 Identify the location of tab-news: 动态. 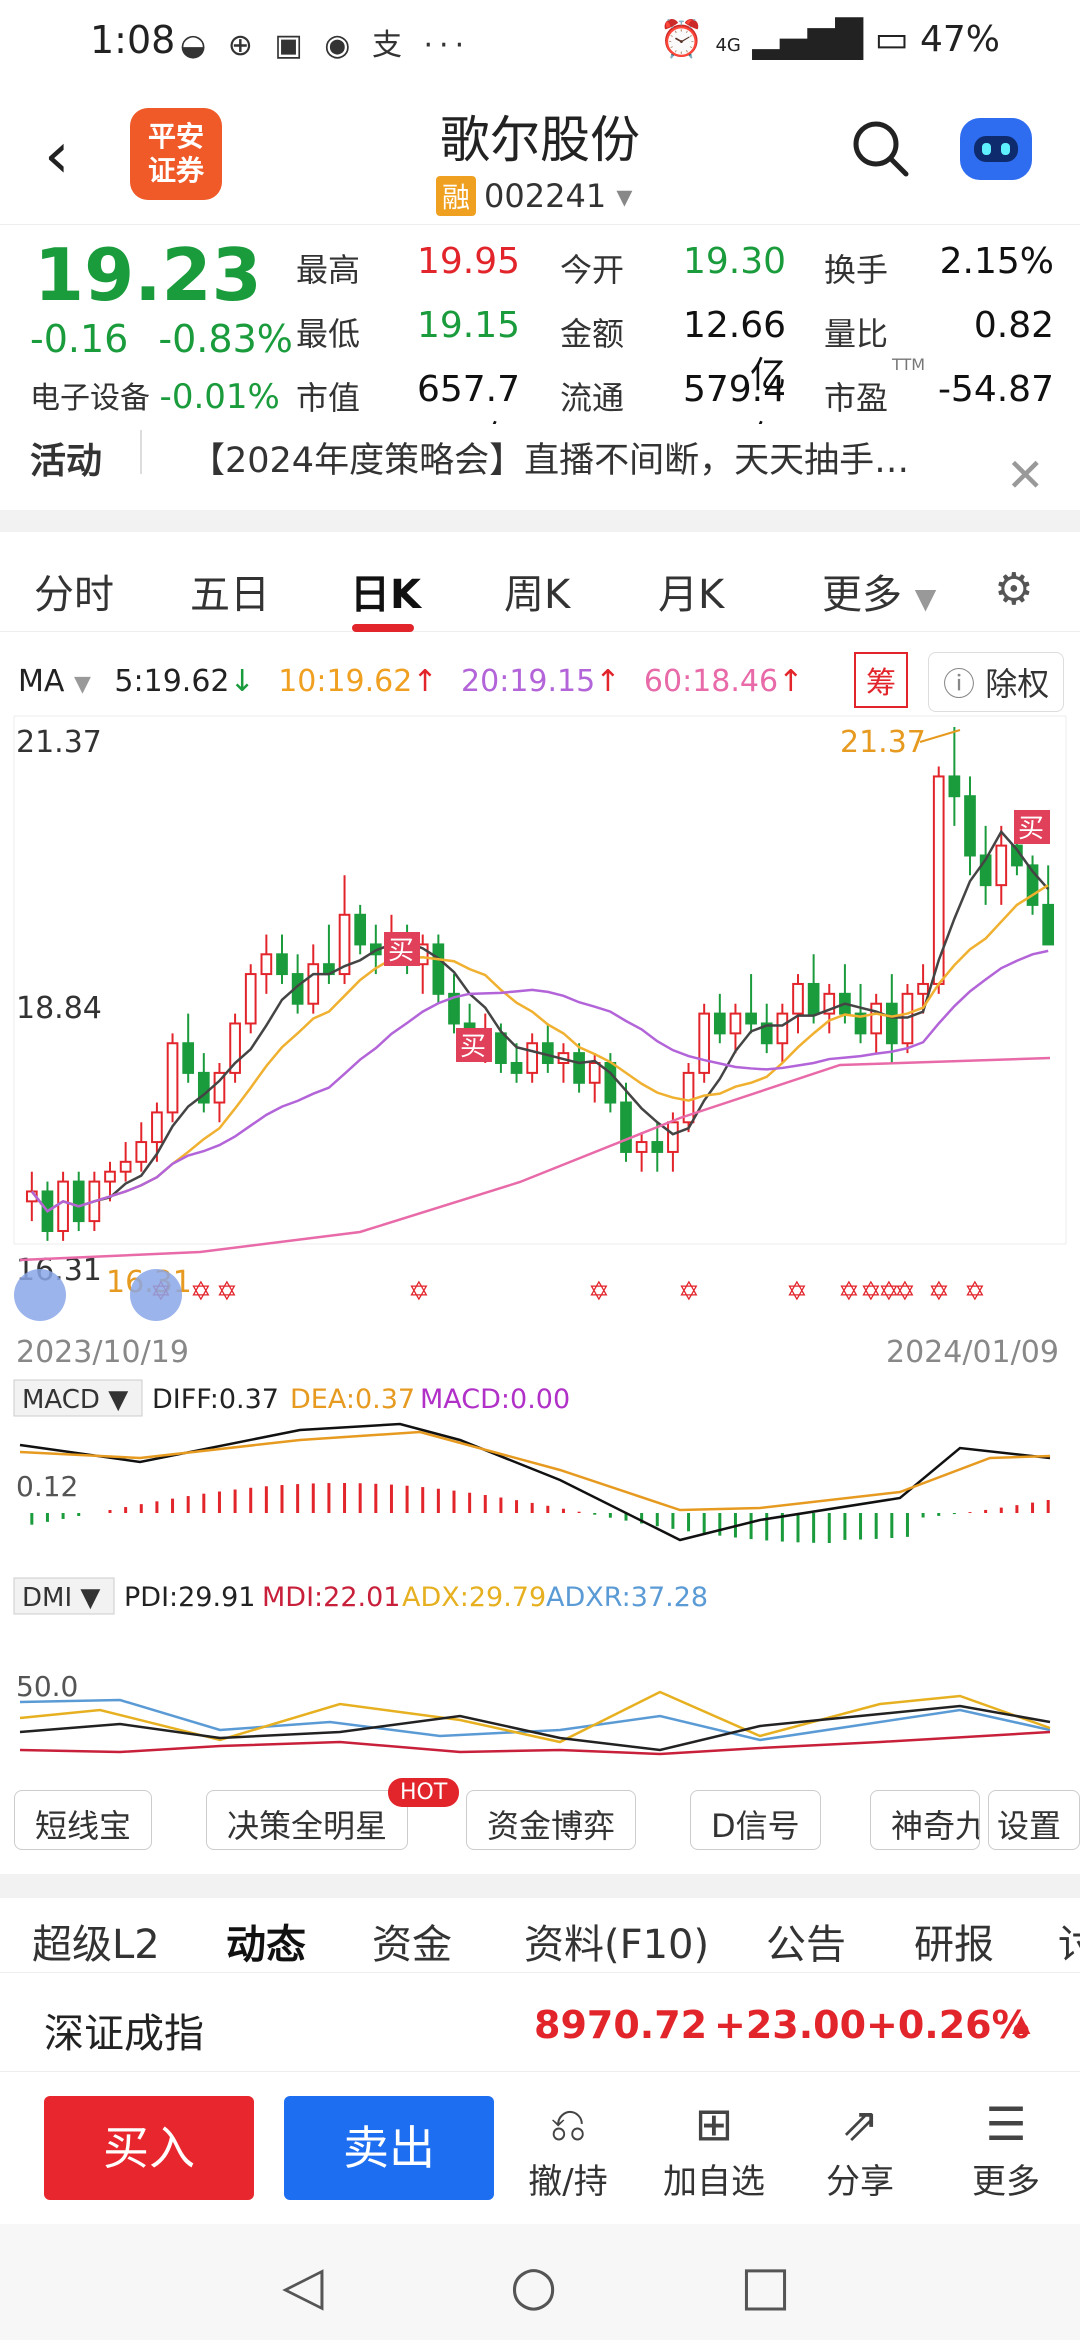
(266, 1945).